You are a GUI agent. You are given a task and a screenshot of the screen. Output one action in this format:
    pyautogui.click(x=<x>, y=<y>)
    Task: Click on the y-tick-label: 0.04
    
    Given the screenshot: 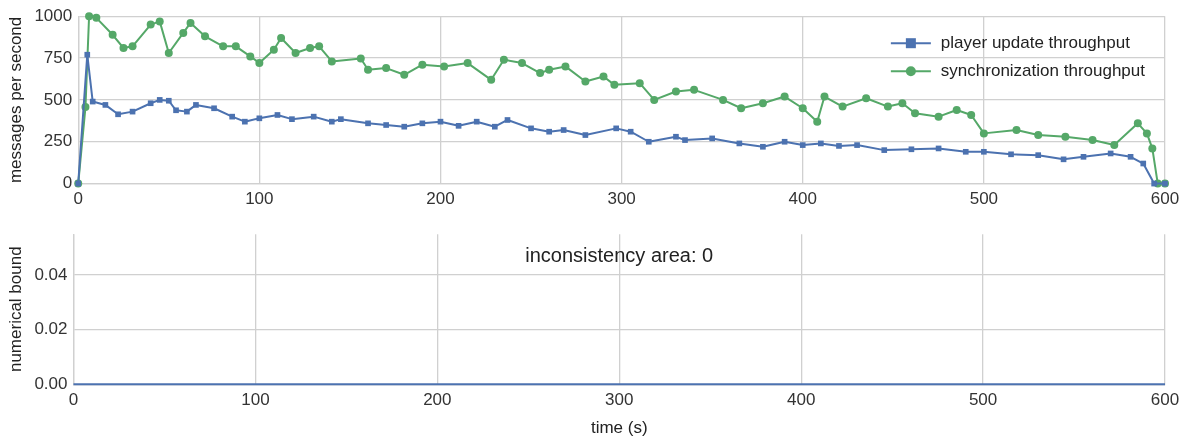 What is the action you would take?
    pyautogui.click(x=51, y=274)
    